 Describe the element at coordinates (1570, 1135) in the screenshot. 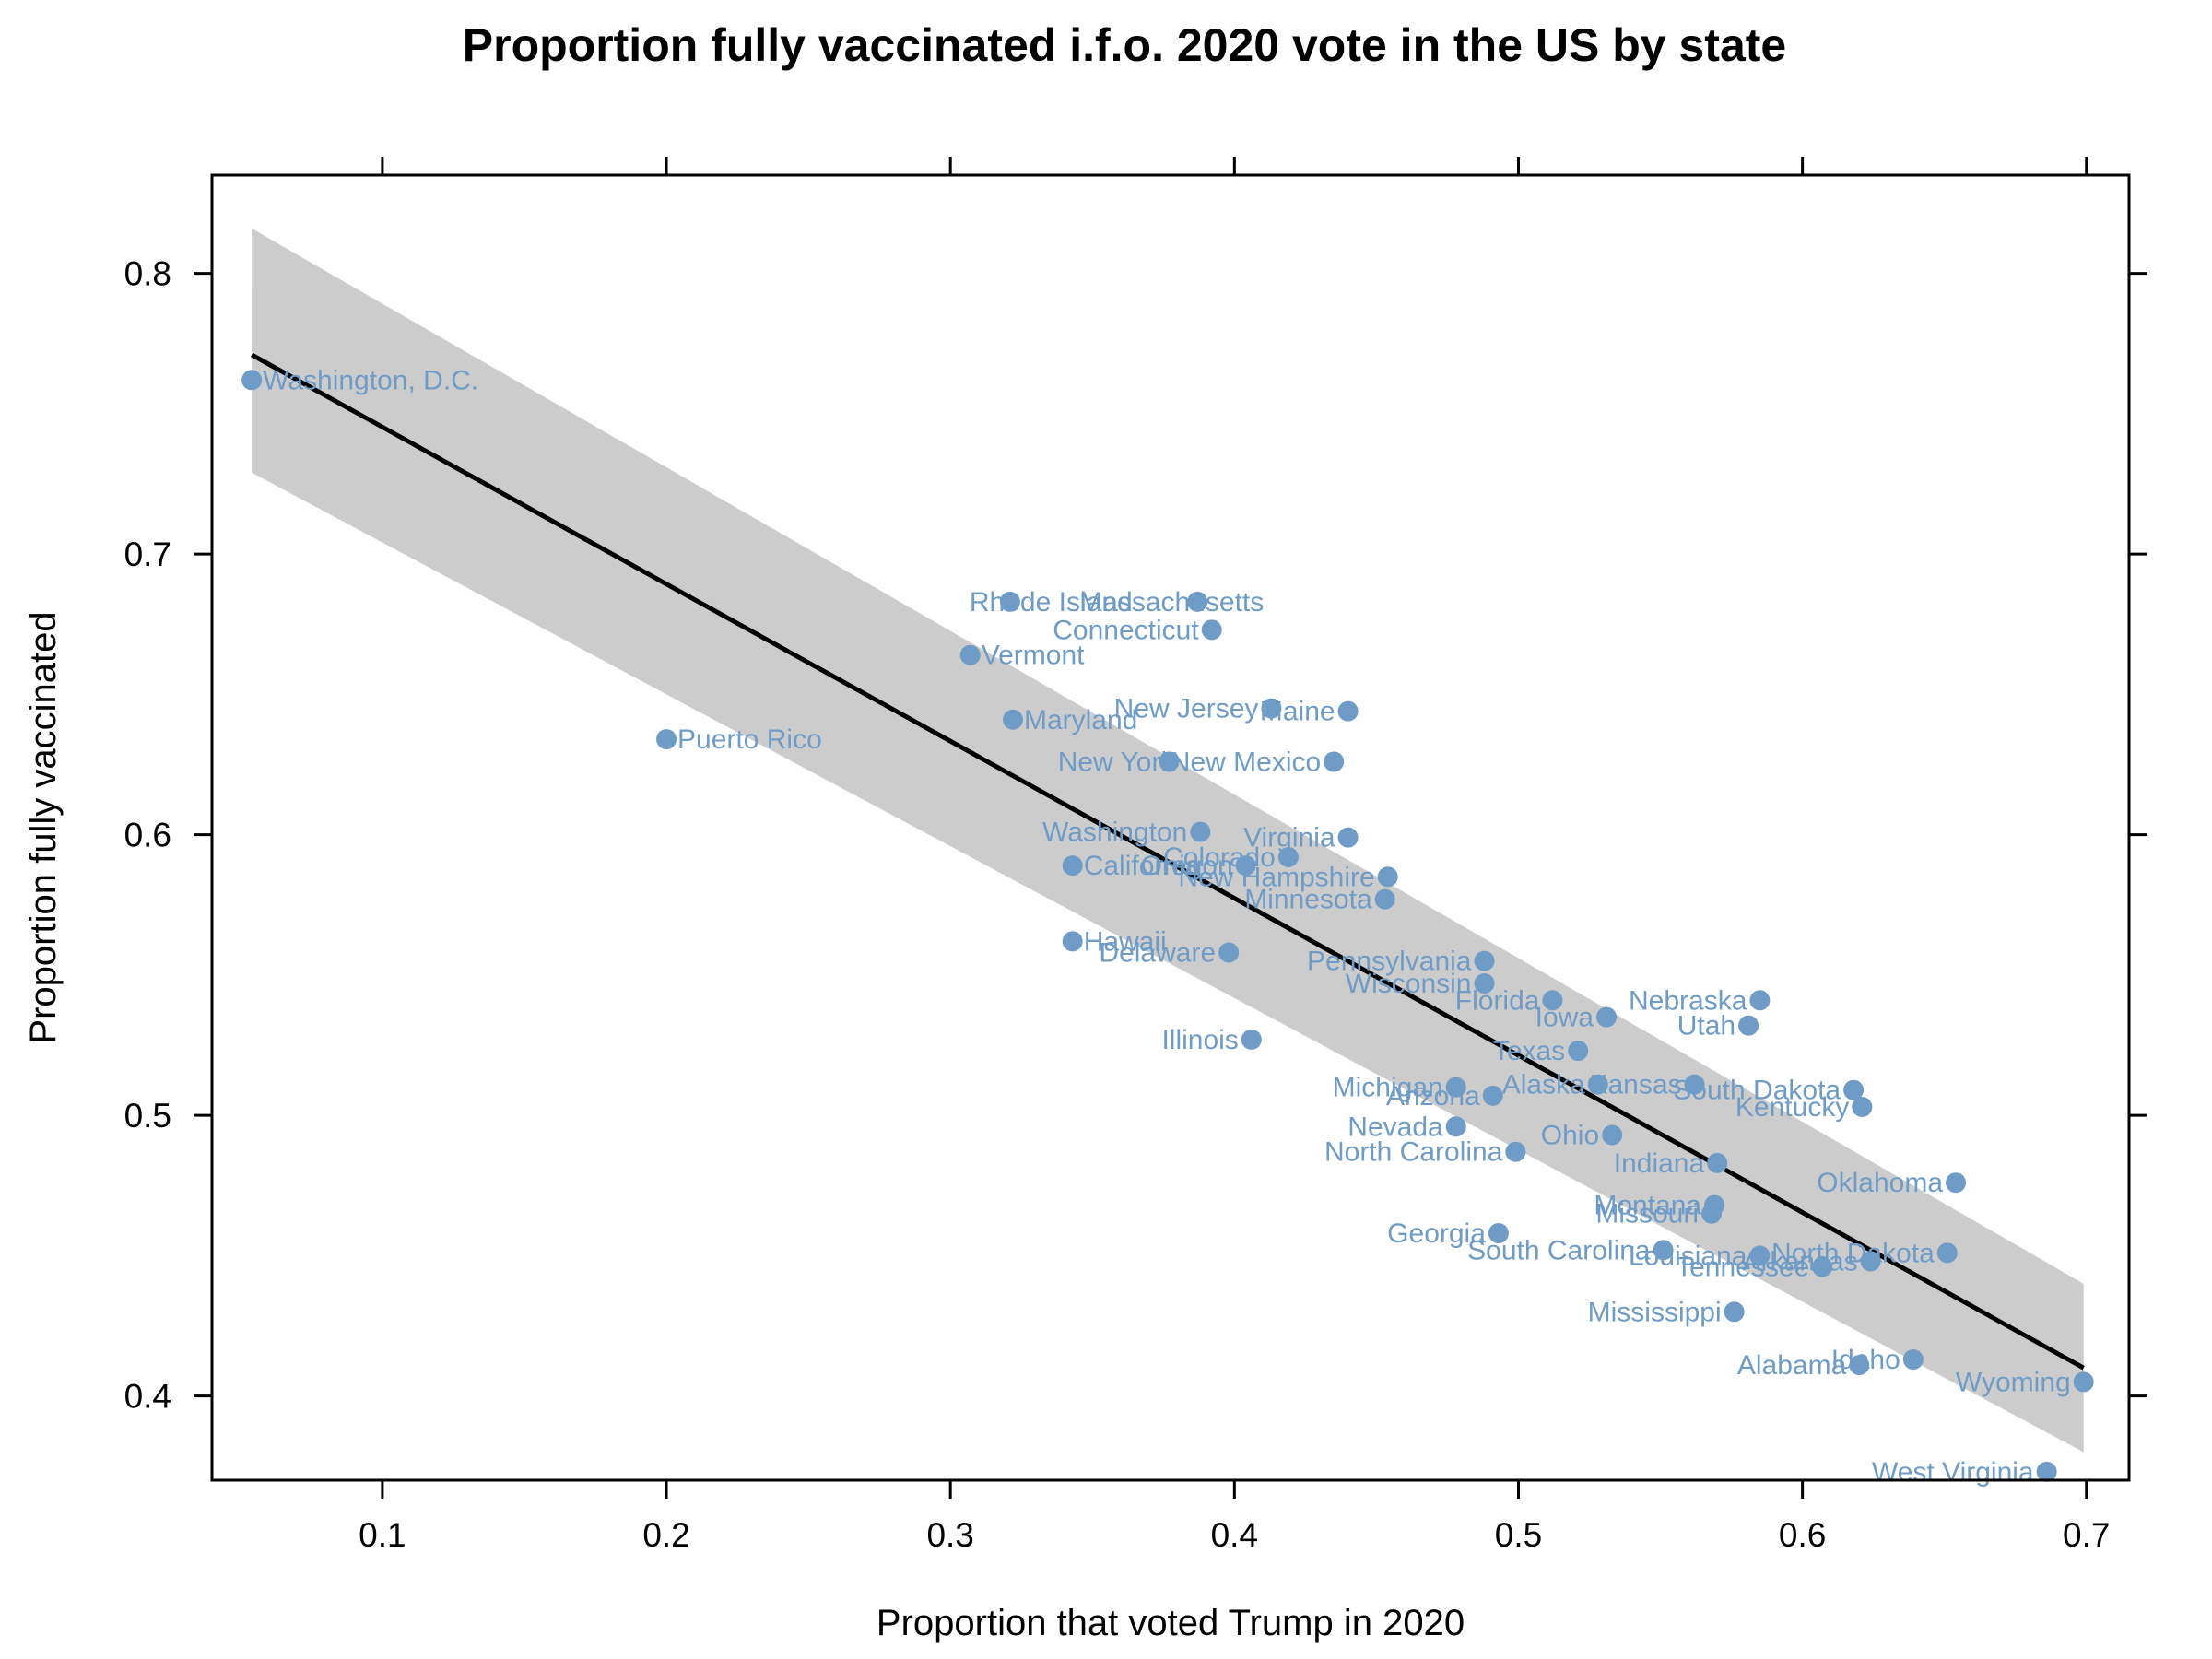

I see `point-label: Ohio` at that location.